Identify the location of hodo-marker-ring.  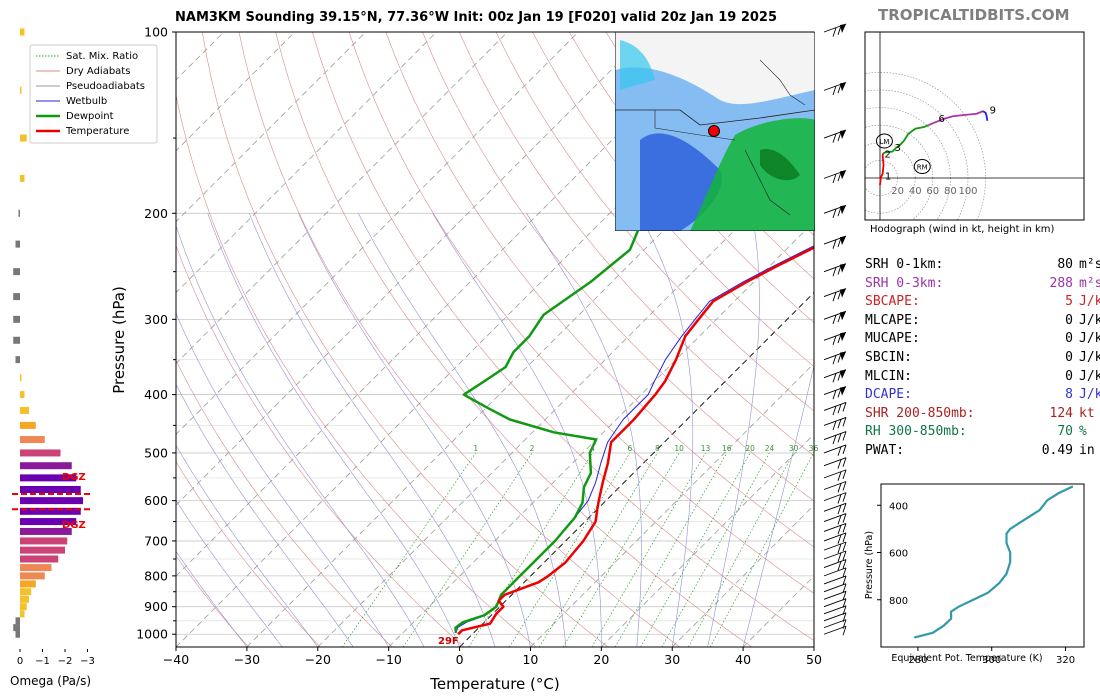
(884, 141).